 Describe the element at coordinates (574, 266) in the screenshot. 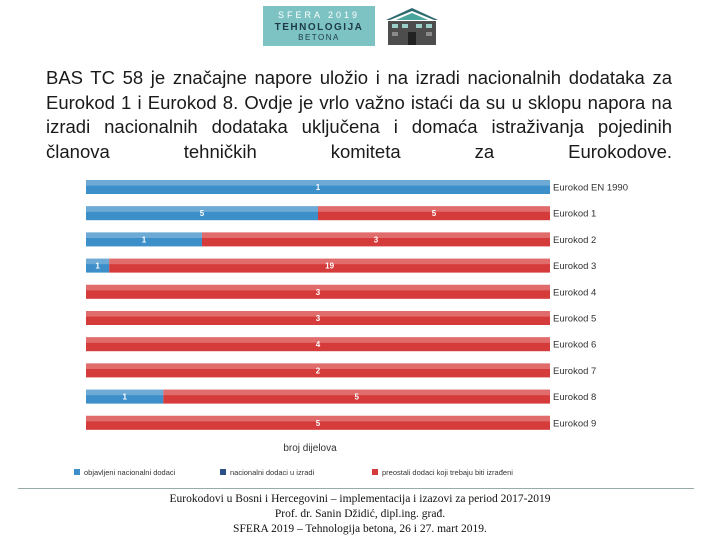

I see `category-label: Eurokod 3` at that location.